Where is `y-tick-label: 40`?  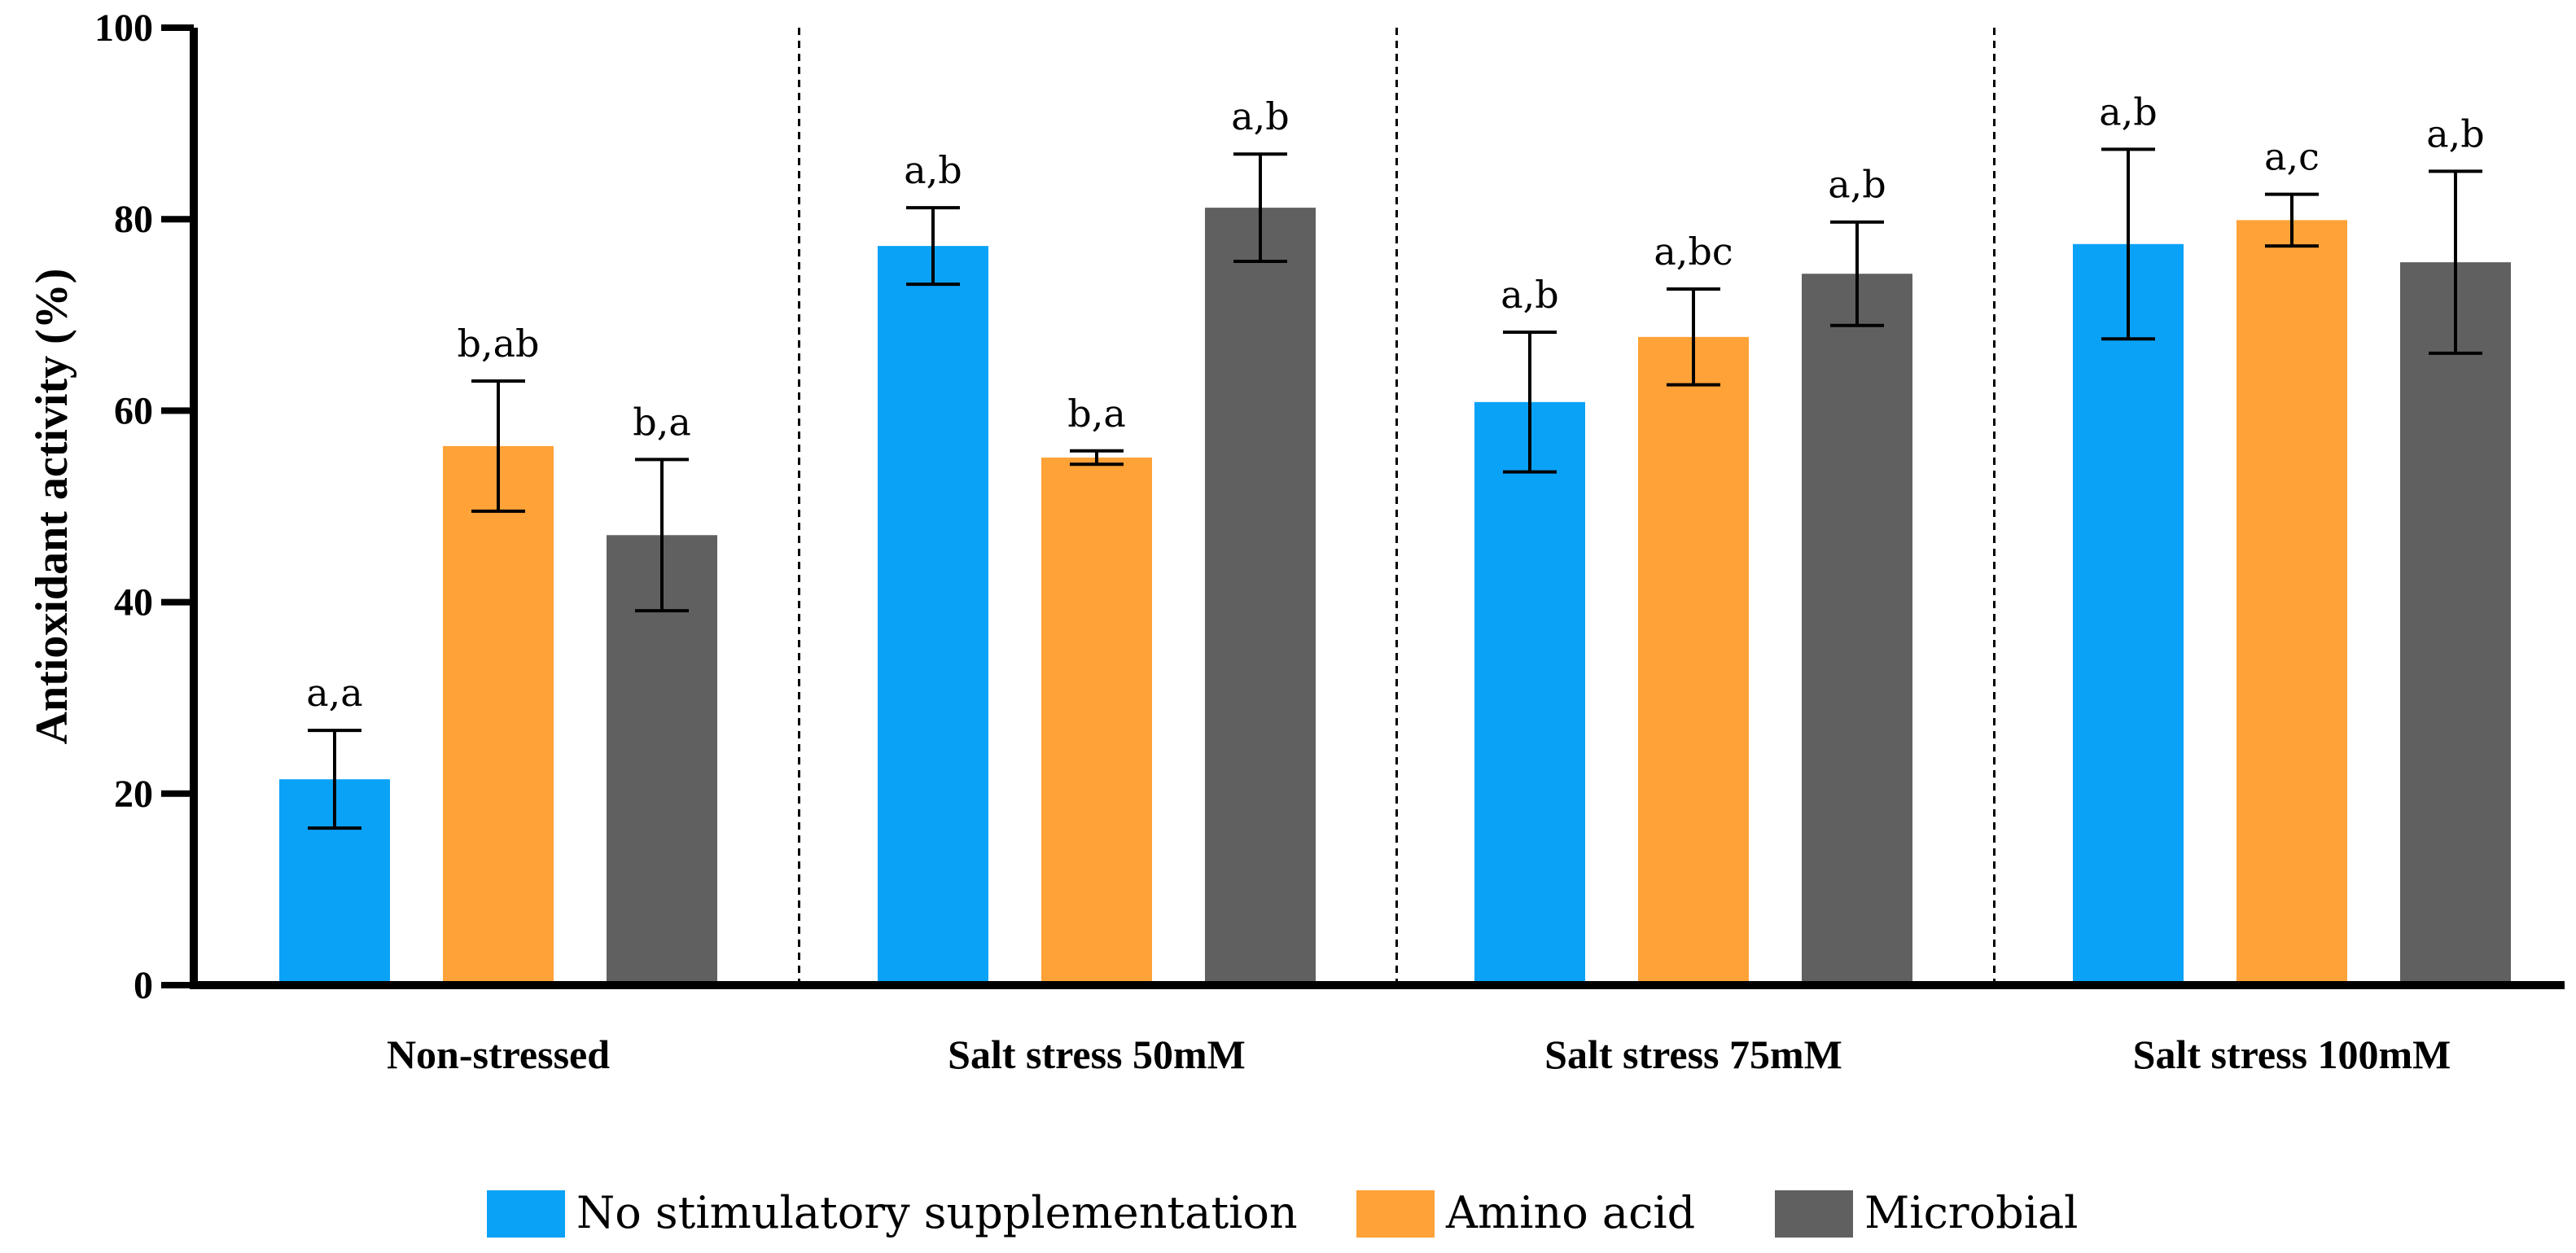 y-tick-label: 40 is located at coordinates (133, 602).